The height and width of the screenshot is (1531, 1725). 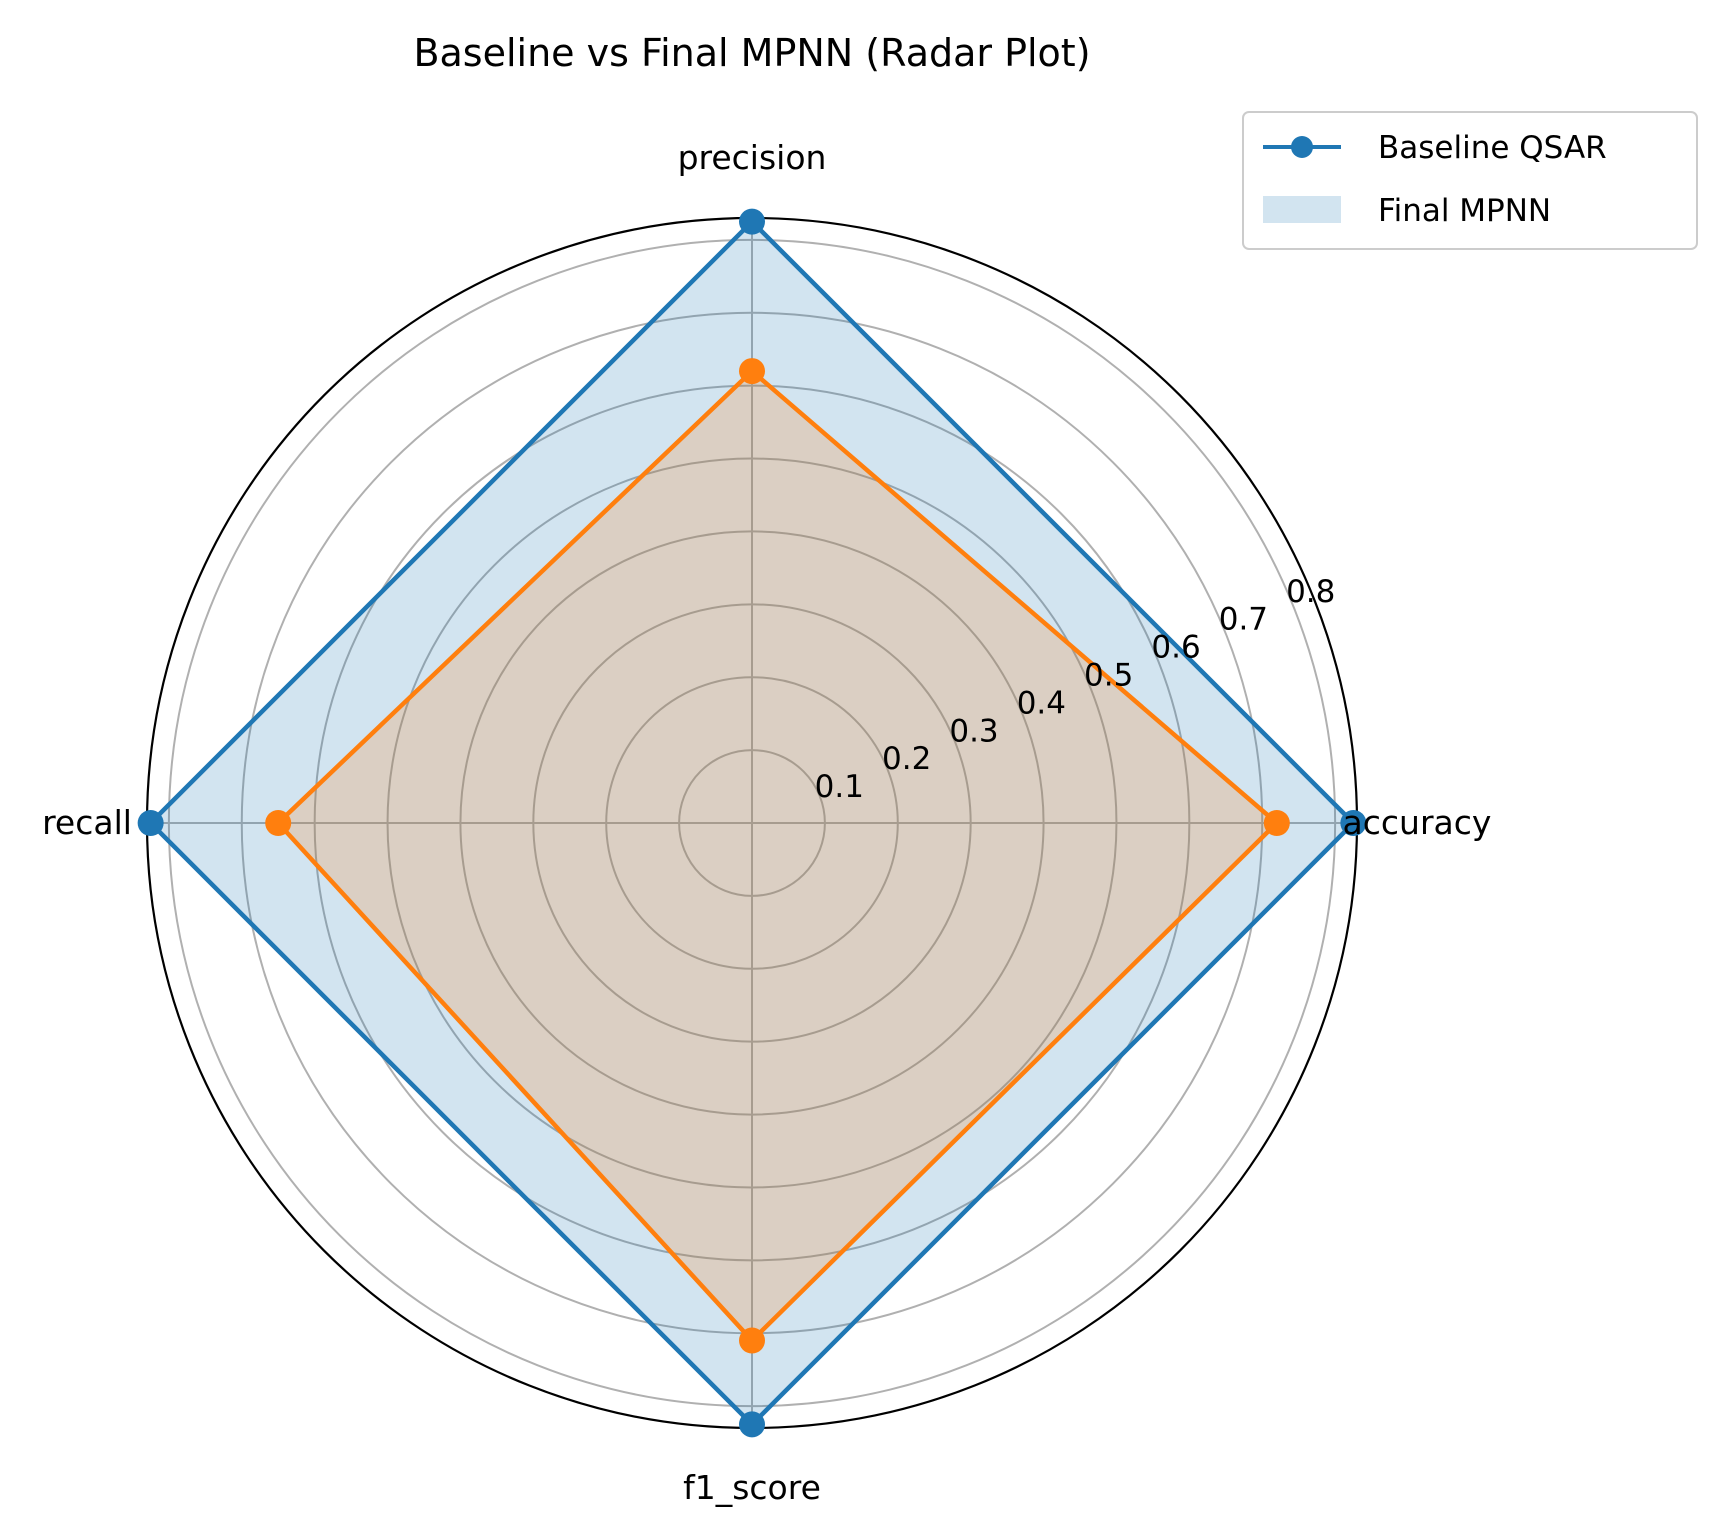 I want to click on legend-frame, so click(x=1470, y=180).